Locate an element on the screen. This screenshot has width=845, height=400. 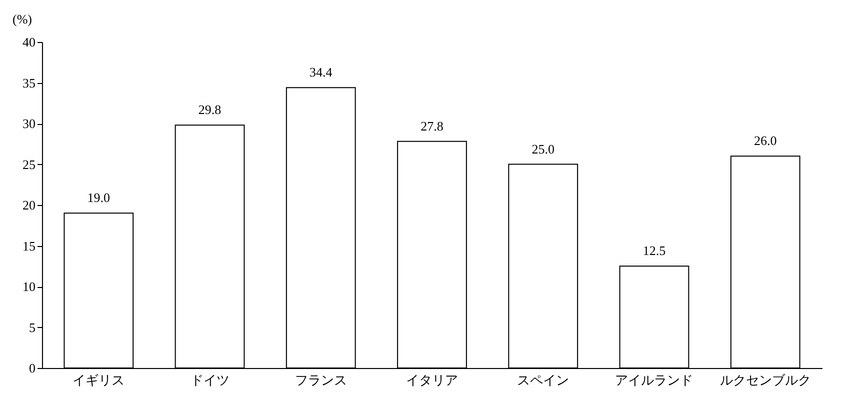
y-axis-title: (%) is located at coordinates (22, 19).